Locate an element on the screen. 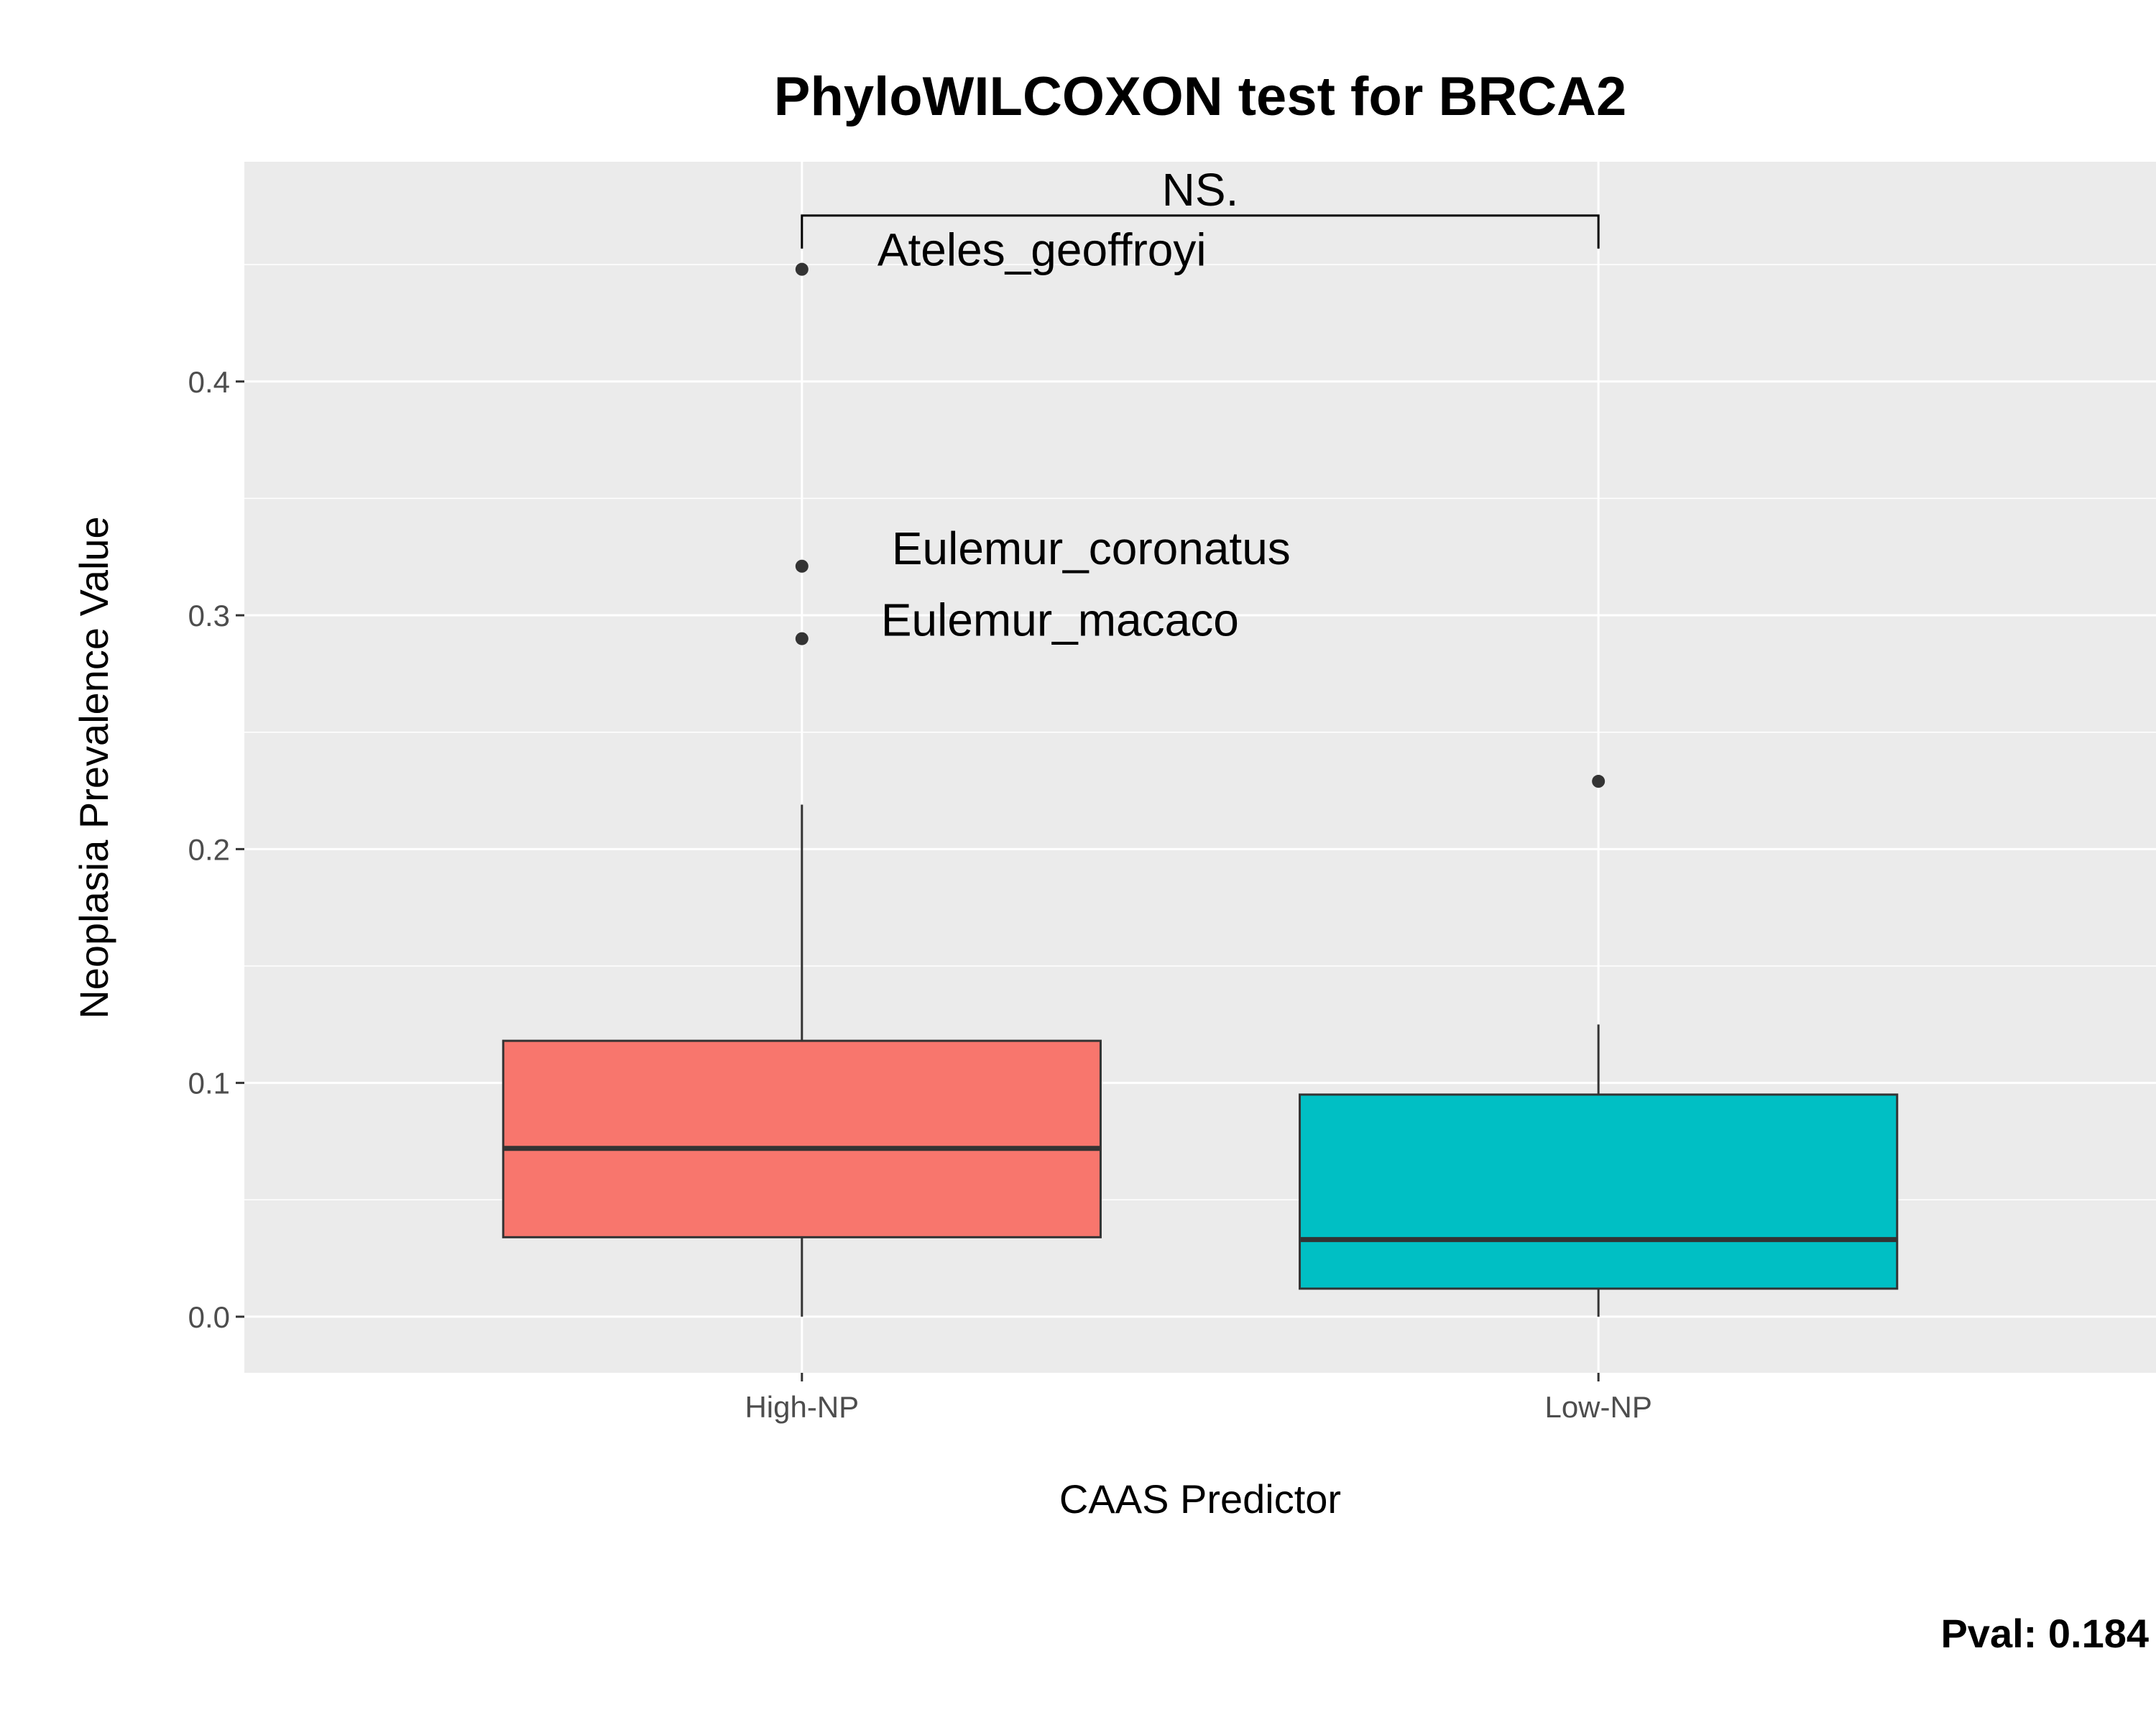  bracket-line is located at coordinates (1200, 231).